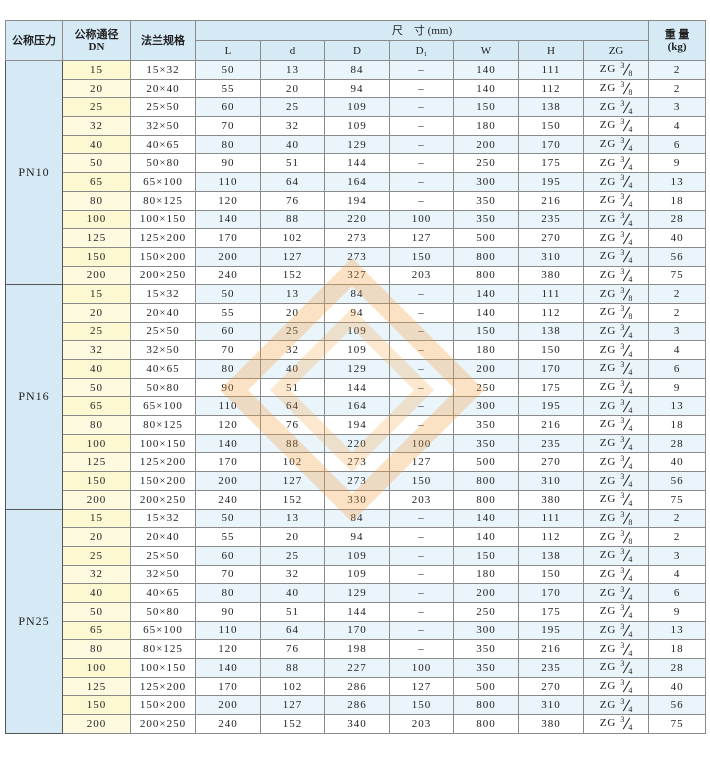 The width and height of the screenshot is (710, 766). I want to click on table-cell: 340, so click(357, 724).